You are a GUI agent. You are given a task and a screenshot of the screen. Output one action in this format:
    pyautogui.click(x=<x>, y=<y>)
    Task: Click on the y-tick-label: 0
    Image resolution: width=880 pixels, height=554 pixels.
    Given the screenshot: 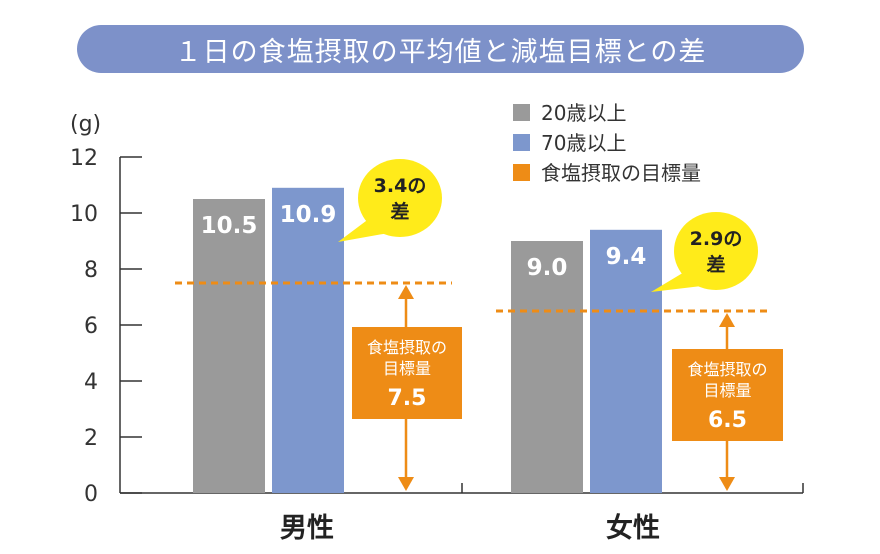 What is the action you would take?
    pyautogui.click(x=91, y=494)
    